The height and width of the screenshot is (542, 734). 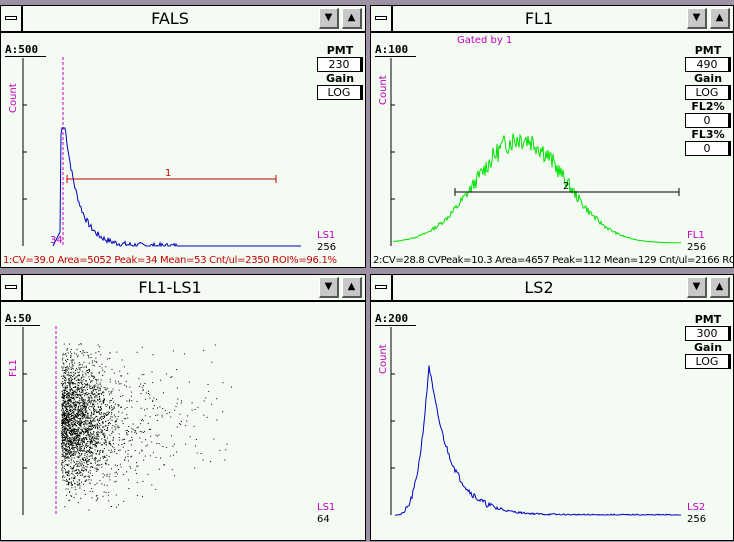 I want to click on range-label: A:50, so click(x=22, y=319).